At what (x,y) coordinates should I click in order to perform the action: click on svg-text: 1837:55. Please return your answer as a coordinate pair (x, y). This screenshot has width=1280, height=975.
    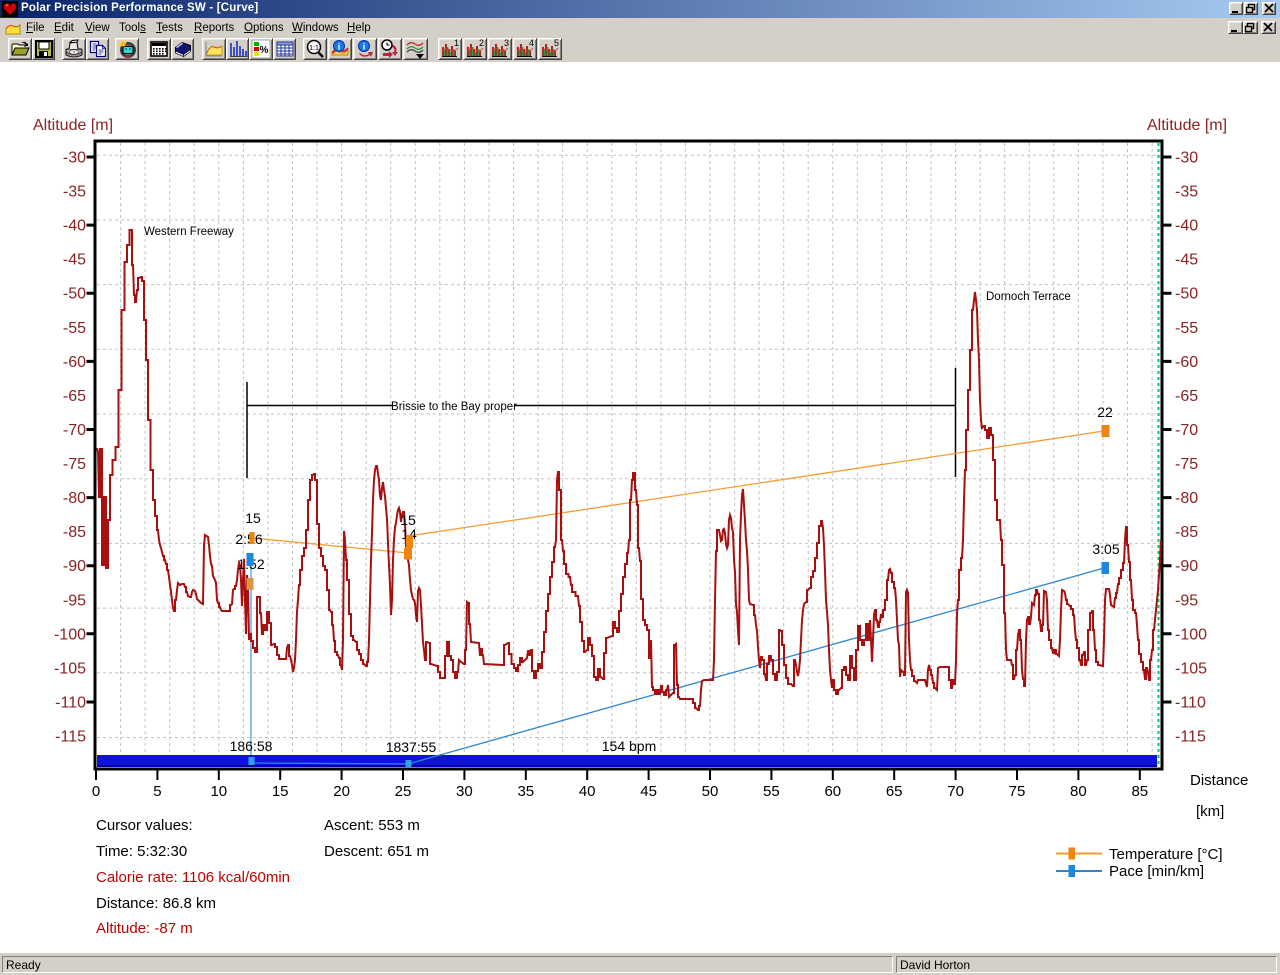
    Looking at the image, I should click on (411, 747).